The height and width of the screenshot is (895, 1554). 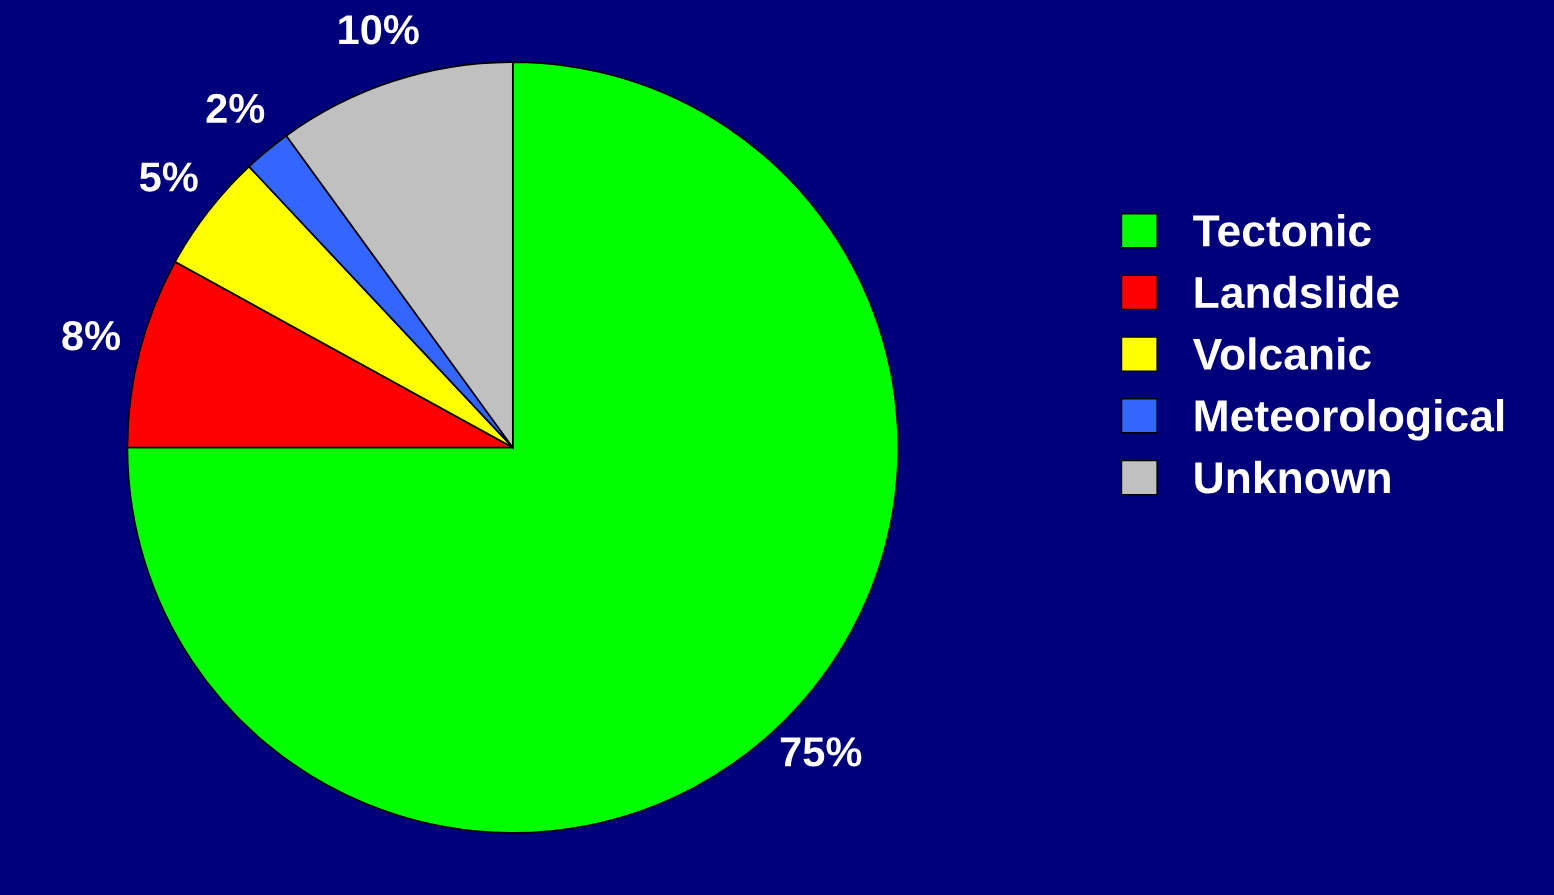 I want to click on data-label: 2%, so click(x=235, y=108).